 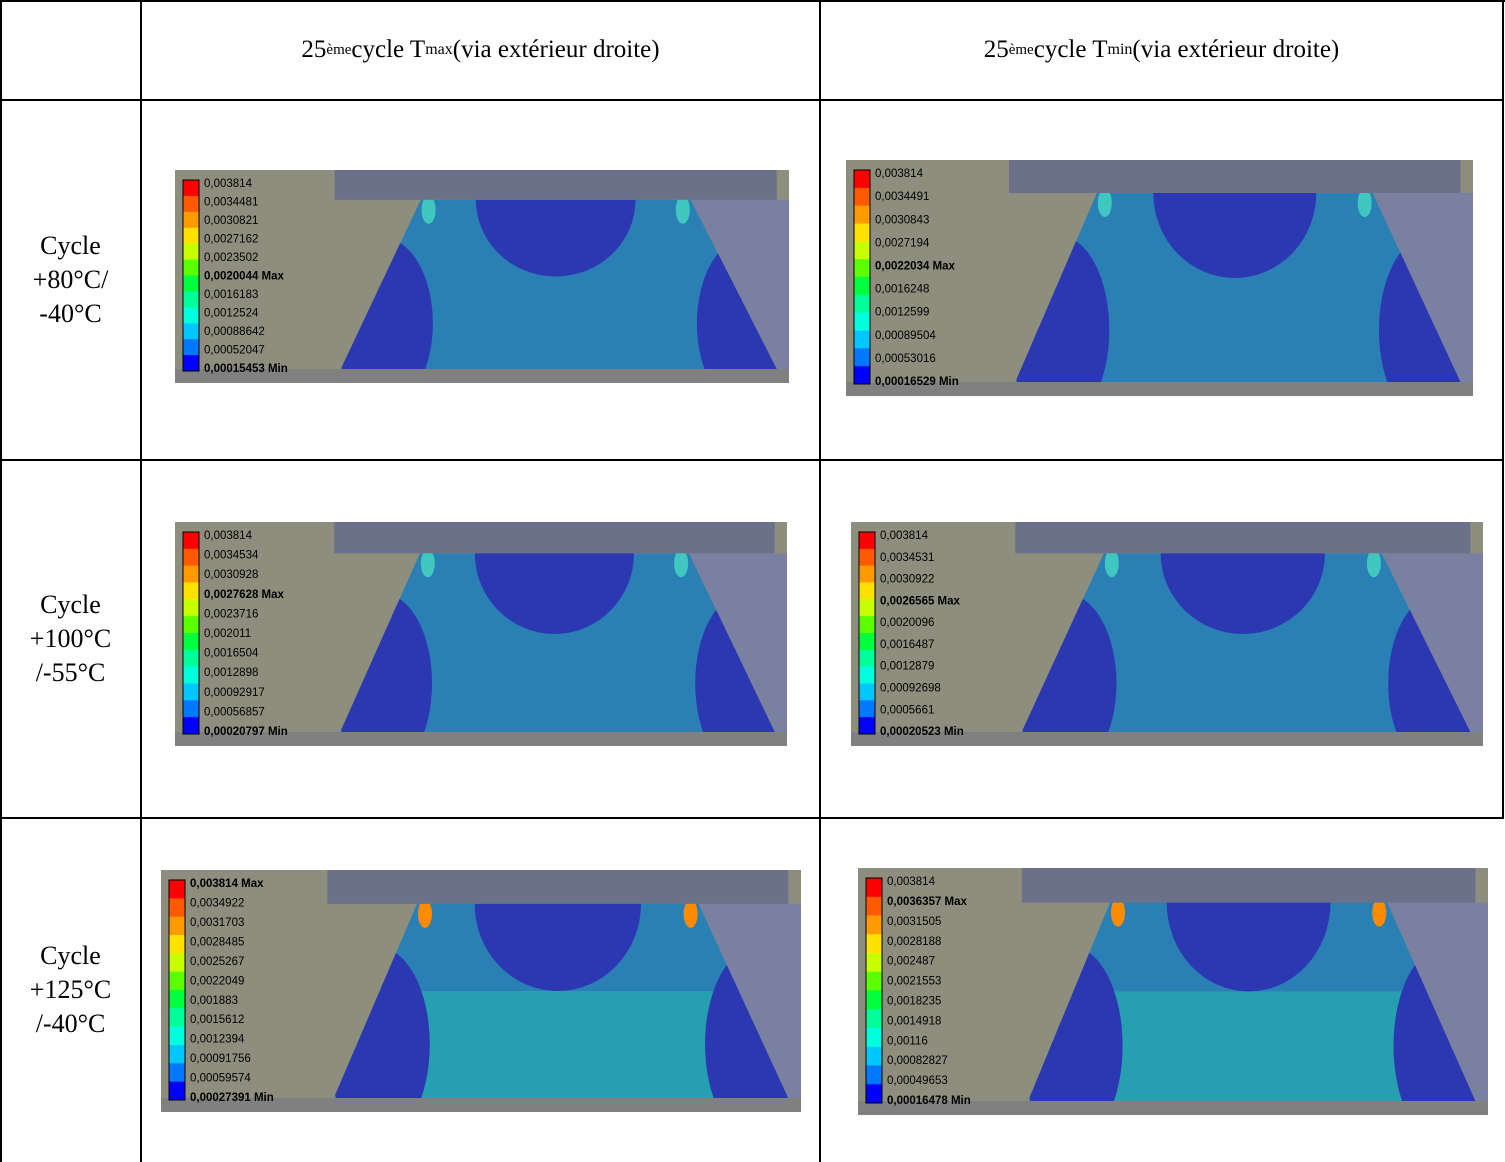 What do you see at coordinates (244, 595) in the screenshot?
I see `legend-label: 0,0027628 Max` at bounding box center [244, 595].